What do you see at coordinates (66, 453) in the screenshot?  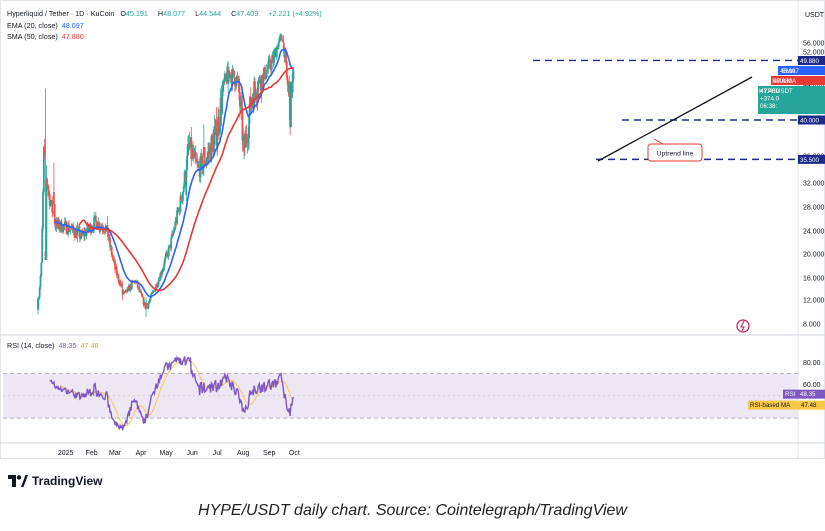 I see `time-tick: 2025` at bounding box center [66, 453].